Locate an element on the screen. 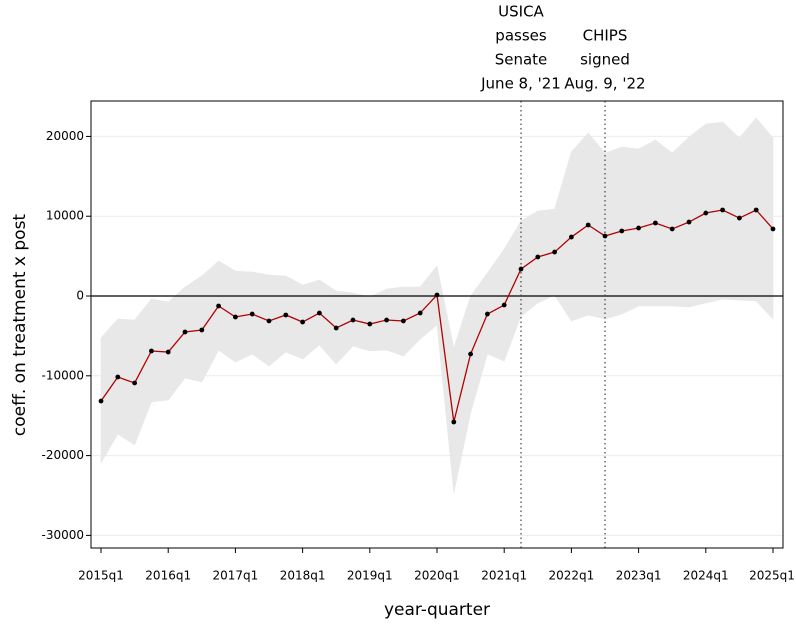 The height and width of the screenshot is (625, 796). y-axis-title: coeff. on treatment x post is located at coordinates (20, 325).